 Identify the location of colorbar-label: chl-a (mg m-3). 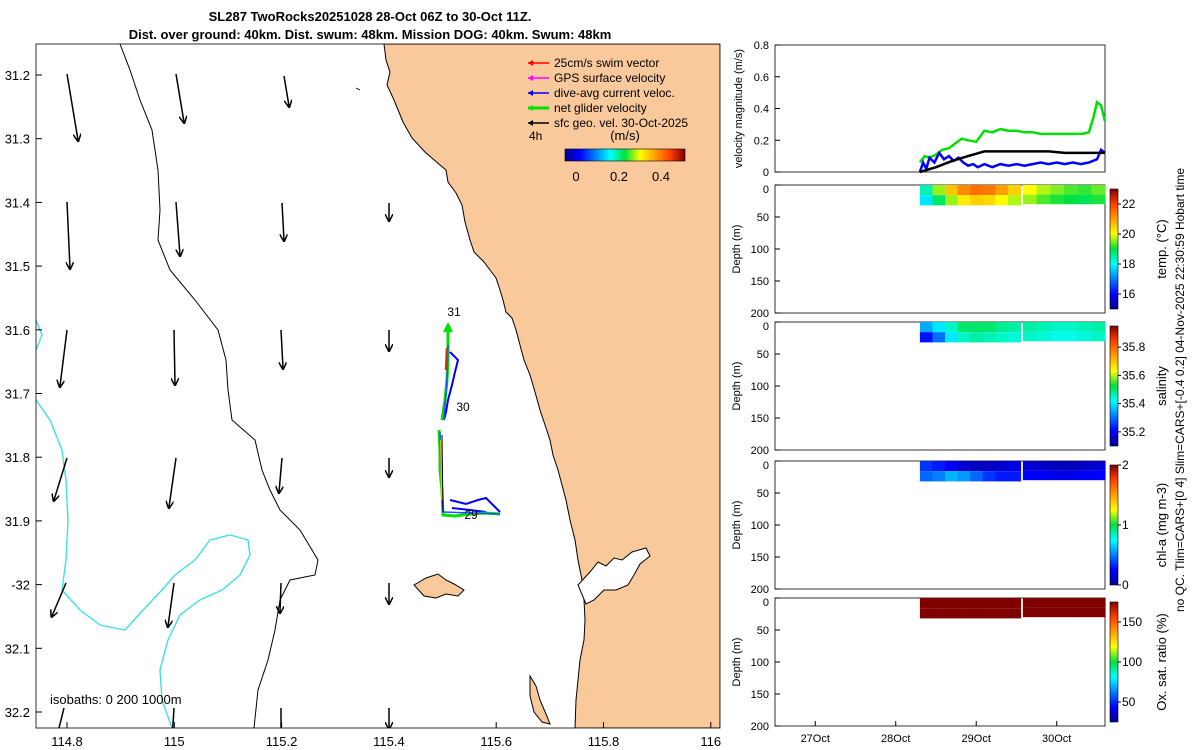
(1161, 525).